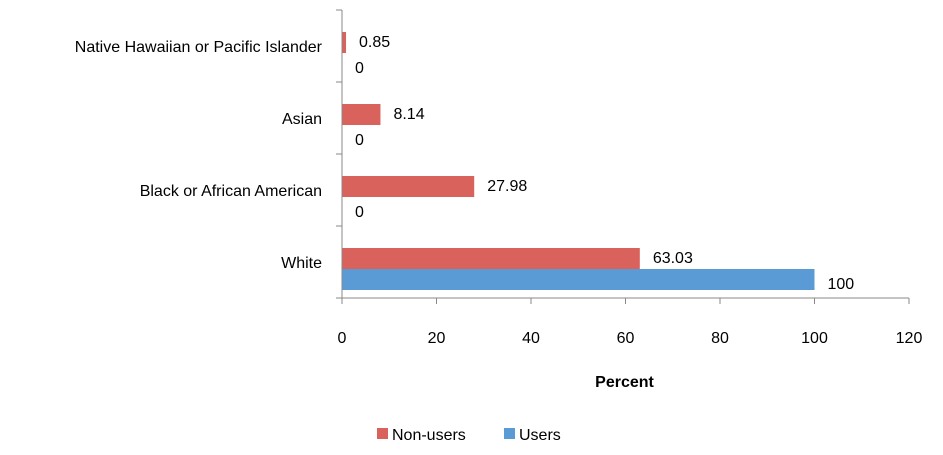 The width and height of the screenshot is (943, 455). I want to click on x-tick-labels: 0 20 40 60 80 100 120, so click(630, 338).